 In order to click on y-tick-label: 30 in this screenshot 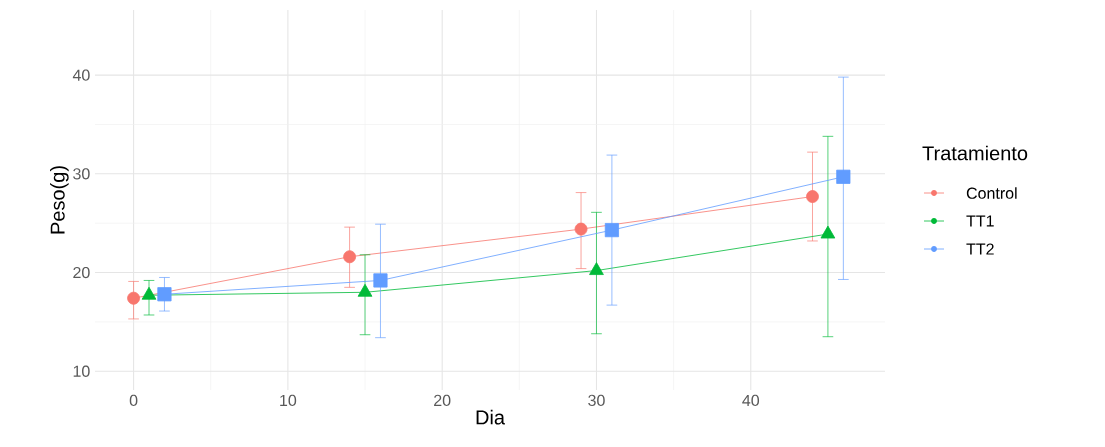, I will do `click(81, 174)`.